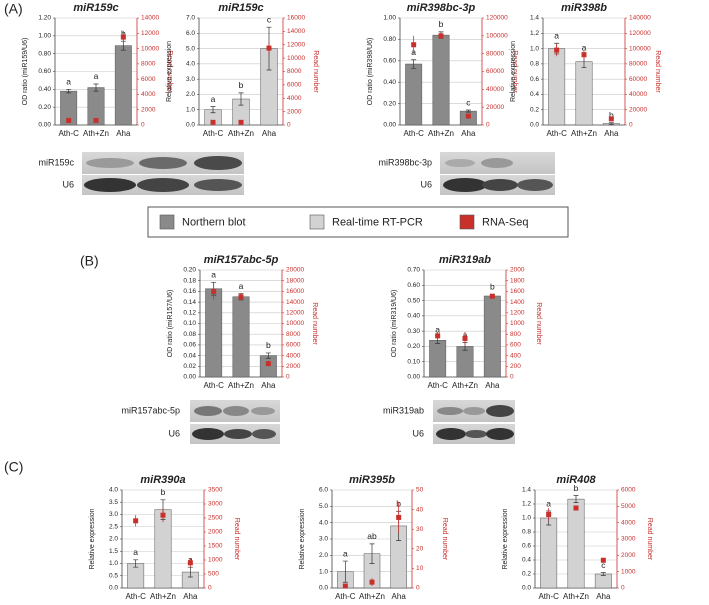 The image size is (709, 605). What do you see at coordinates (420, 549) in the screenshot?
I see `y2-tick-label: 20` at bounding box center [420, 549].